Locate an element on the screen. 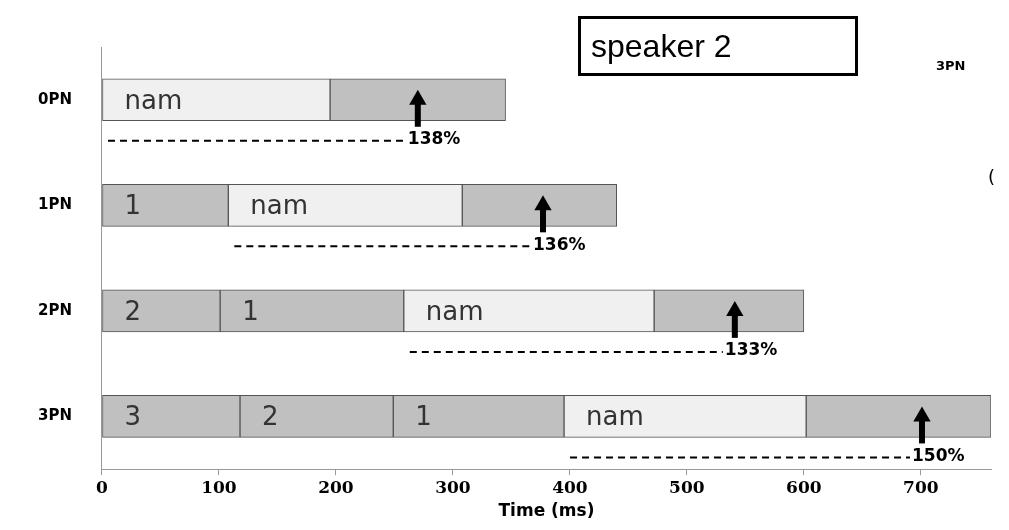 The height and width of the screenshot is (530, 1009). x-tick-label: 400 is located at coordinates (570, 486).